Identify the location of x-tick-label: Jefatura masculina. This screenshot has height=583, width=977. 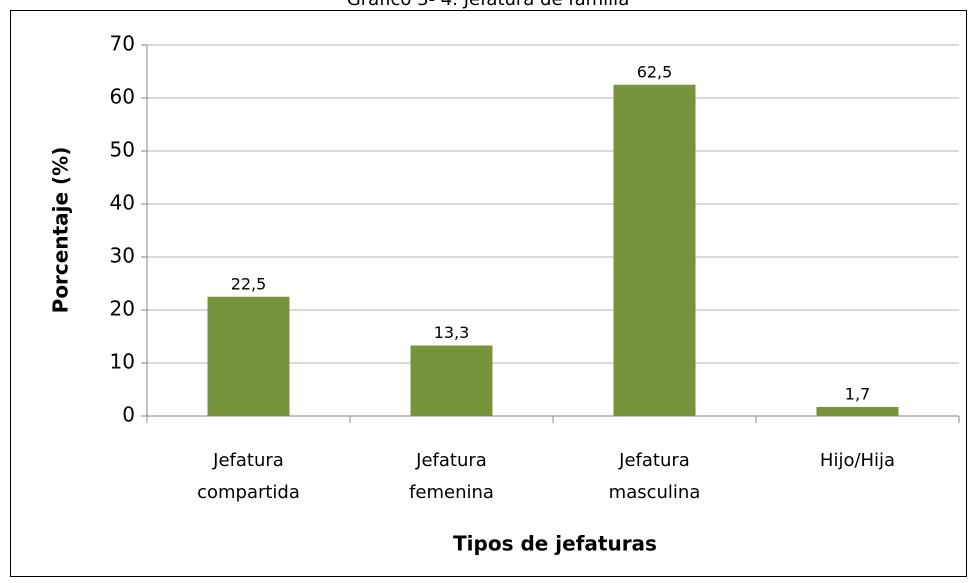
(655, 476).